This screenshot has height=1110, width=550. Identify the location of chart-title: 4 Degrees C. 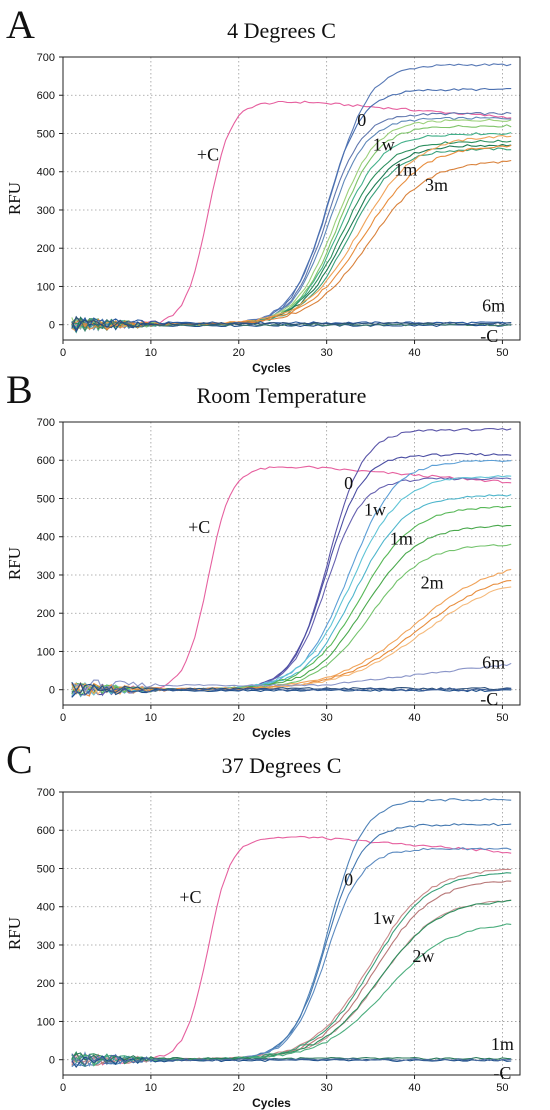
(281, 30).